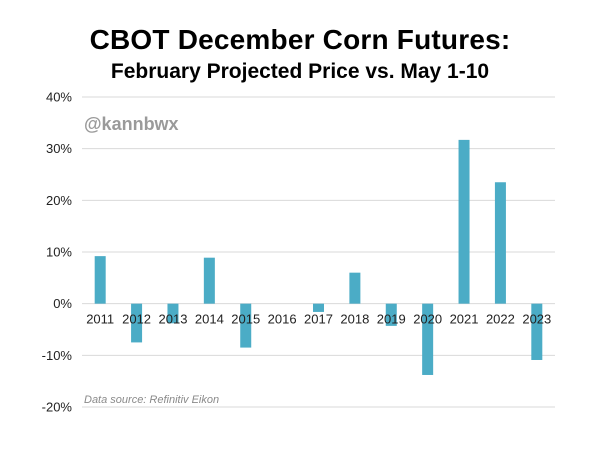  I want to click on x-tick-label: 2019, so click(391, 319).